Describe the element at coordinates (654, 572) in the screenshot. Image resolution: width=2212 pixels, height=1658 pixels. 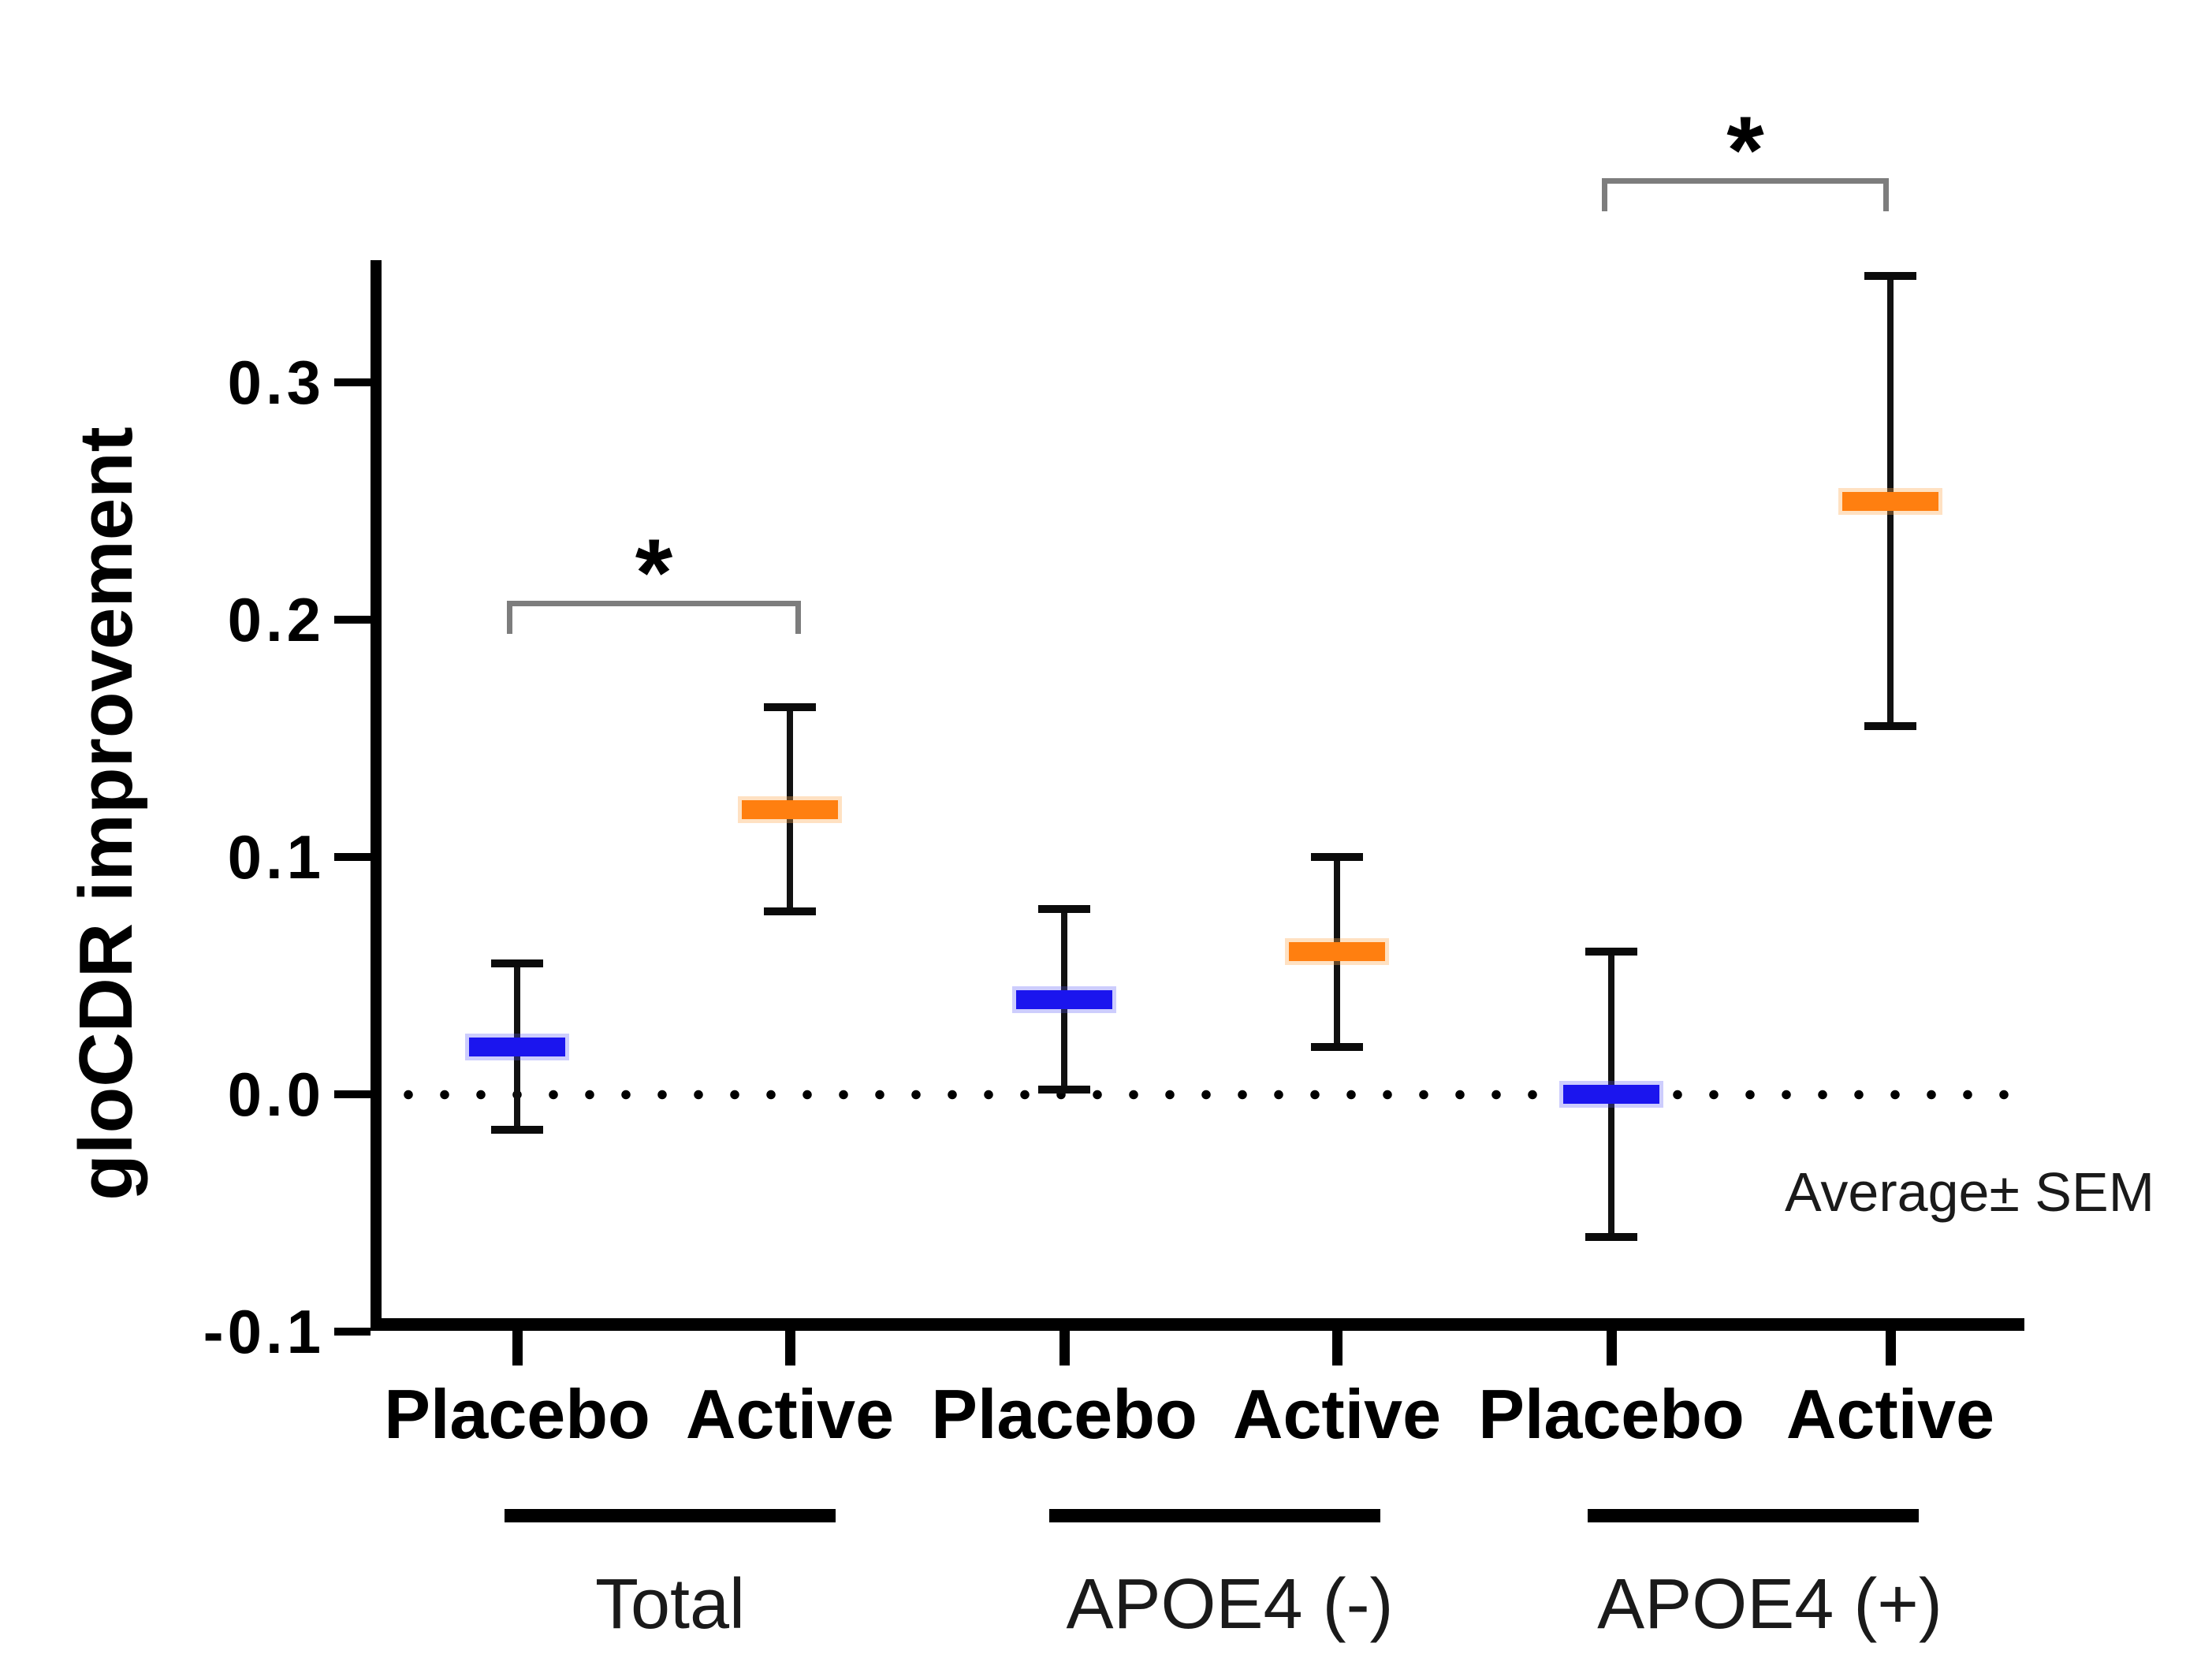
I see `significance-asterisk-total: *` at that location.